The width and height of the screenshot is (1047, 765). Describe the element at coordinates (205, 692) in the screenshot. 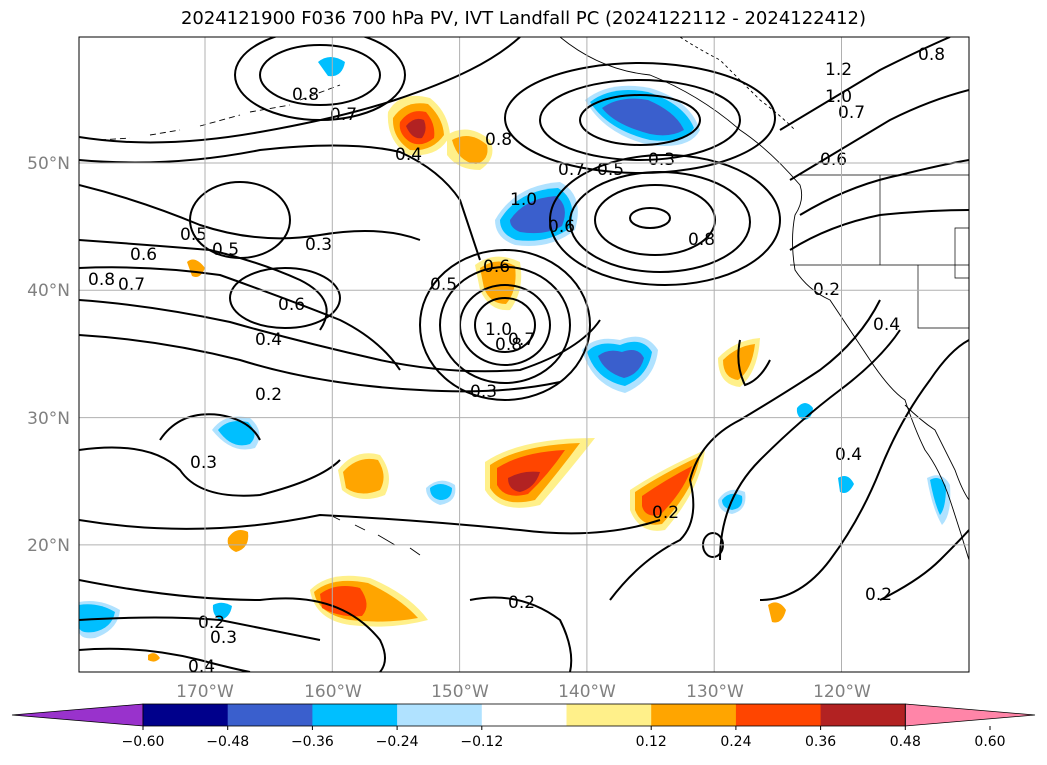

I see `lon-tick-label: 170°W` at that location.